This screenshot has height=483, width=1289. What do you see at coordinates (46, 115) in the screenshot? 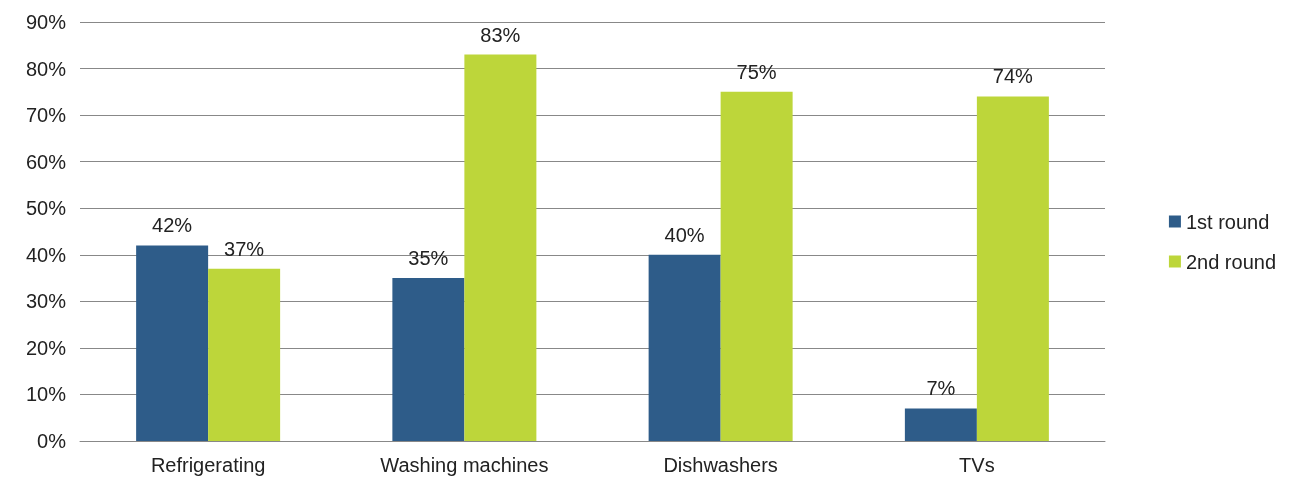
I see `y-tick-label: 70%` at bounding box center [46, 115].